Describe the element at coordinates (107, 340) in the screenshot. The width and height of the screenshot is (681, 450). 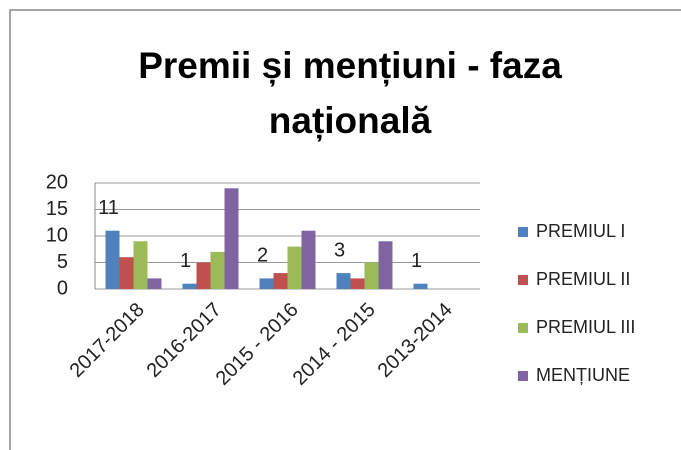
I see `x-tick-label: 2017-2018` at that location.